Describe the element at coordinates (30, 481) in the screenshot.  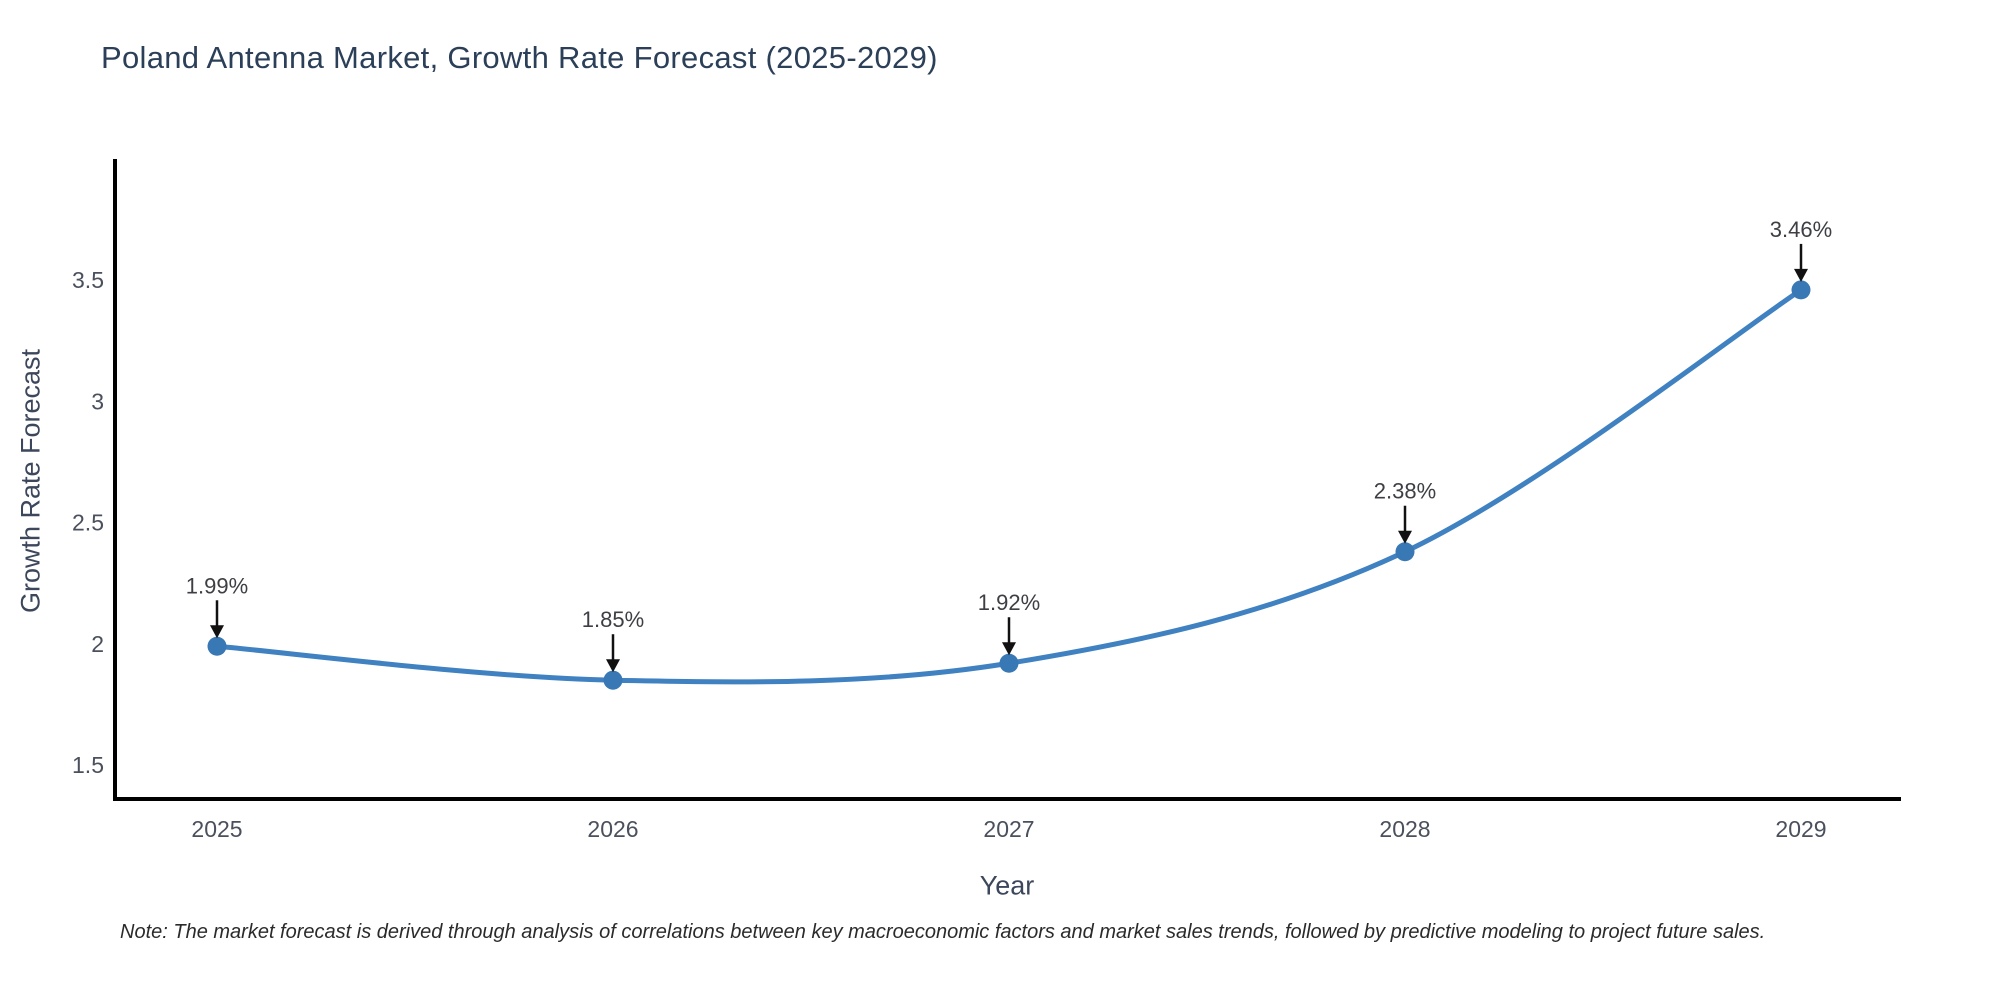
I see `y-axis-title: Growth Rate Forecast` at that location.